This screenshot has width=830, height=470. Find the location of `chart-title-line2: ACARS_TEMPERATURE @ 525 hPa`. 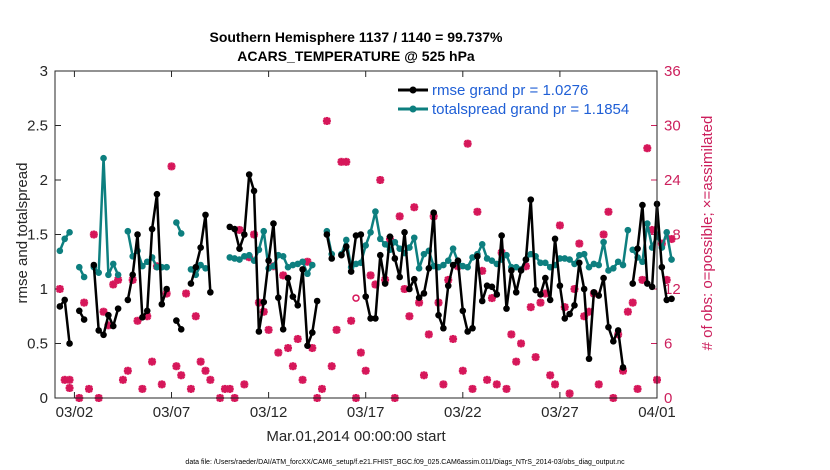

chart-title-line2: ACARS_TEMPERATURE @ 525 hPa is located at coordinates (356, 56).